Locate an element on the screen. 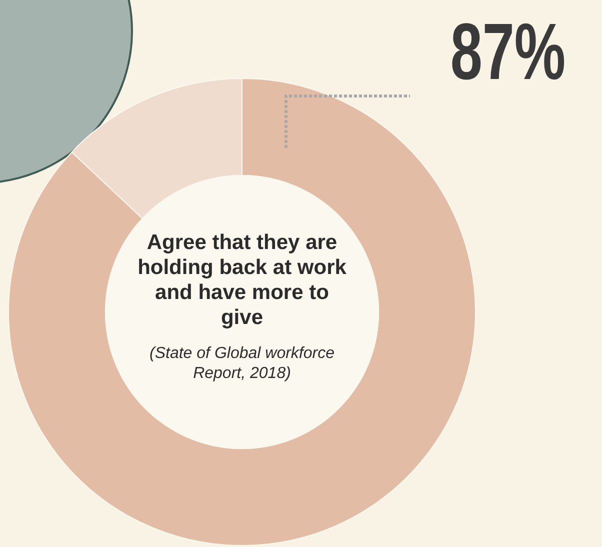 This screenshot has width=602, height=547. text: Agree that they are holding back at work and have more to give is located at coordinates (242, 280).